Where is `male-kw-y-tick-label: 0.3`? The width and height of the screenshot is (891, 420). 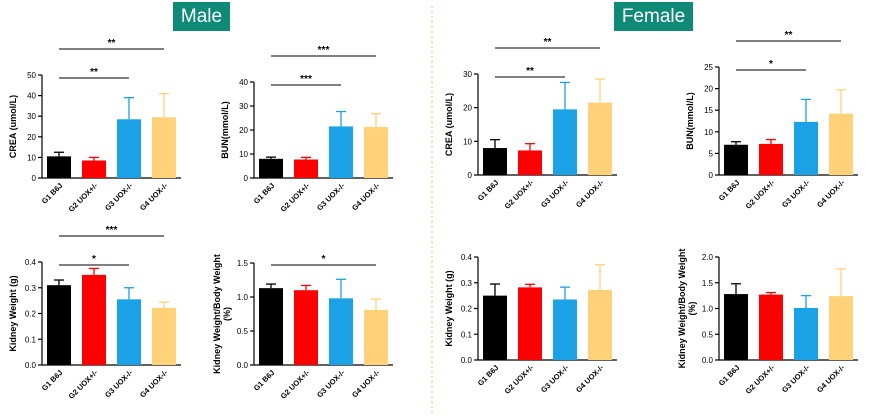
male-kw-y-tick-label: 0.3 is located at coordinates (31, 288).